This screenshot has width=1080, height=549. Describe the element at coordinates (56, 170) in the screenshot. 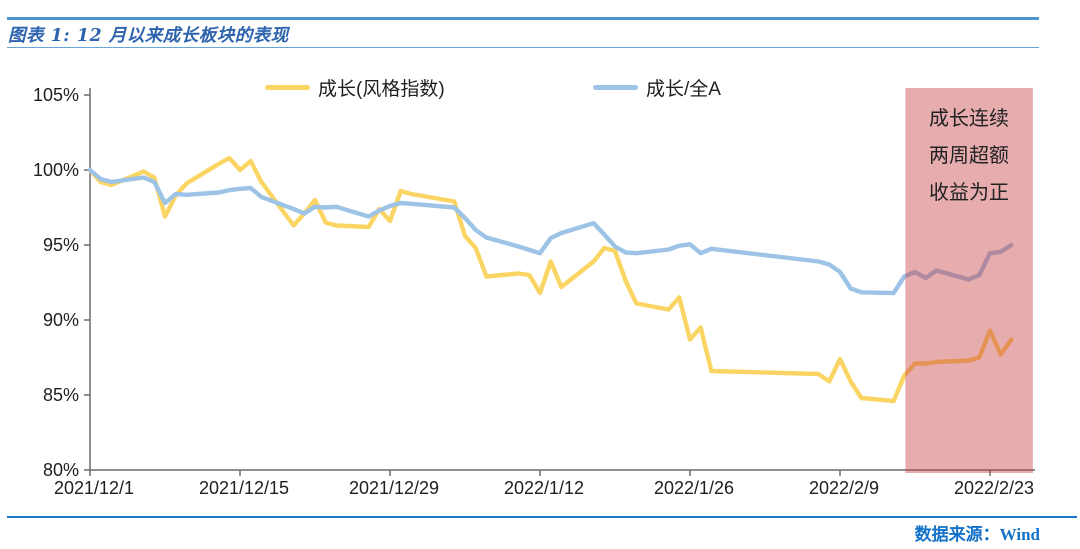

I see `y-tick-label: 100%` at that location.